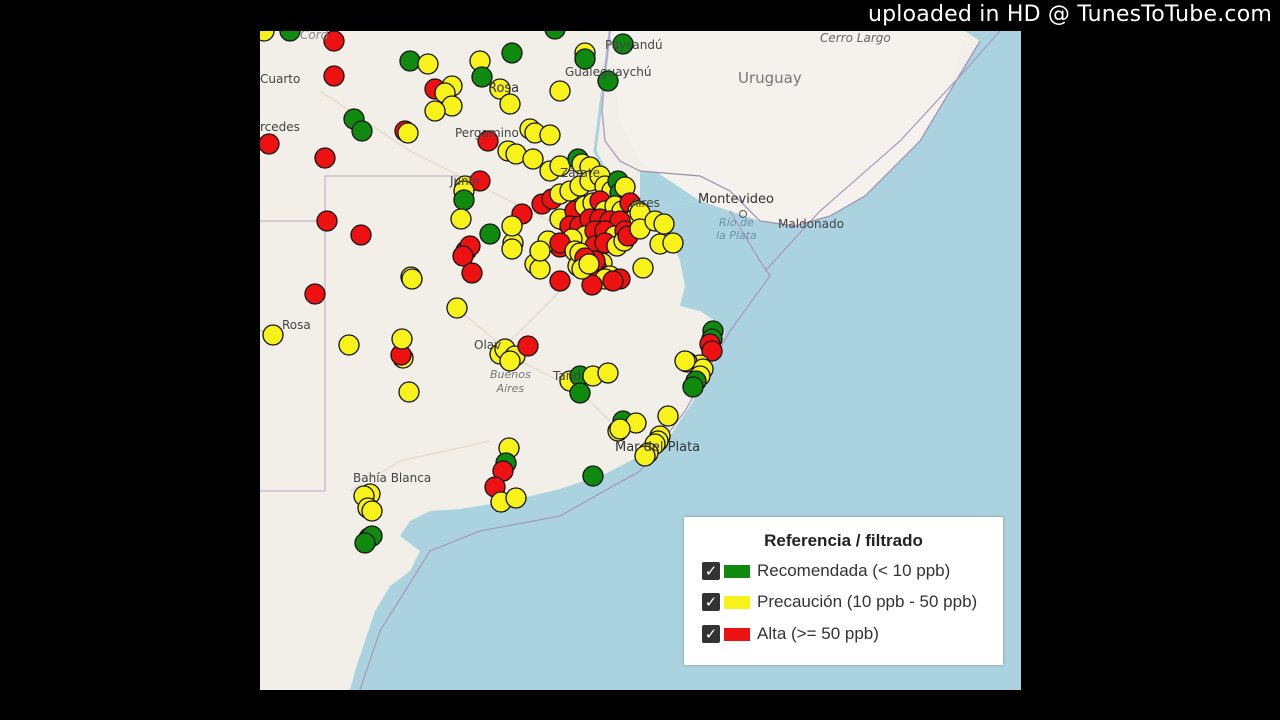 Image resolution: width=1280 pixels, height=720 pixels. What do you see at coordinates (645, 203) in the screenshot?
I see `label-buenos-aires-city: Aires` at bounding box center [645, 203].